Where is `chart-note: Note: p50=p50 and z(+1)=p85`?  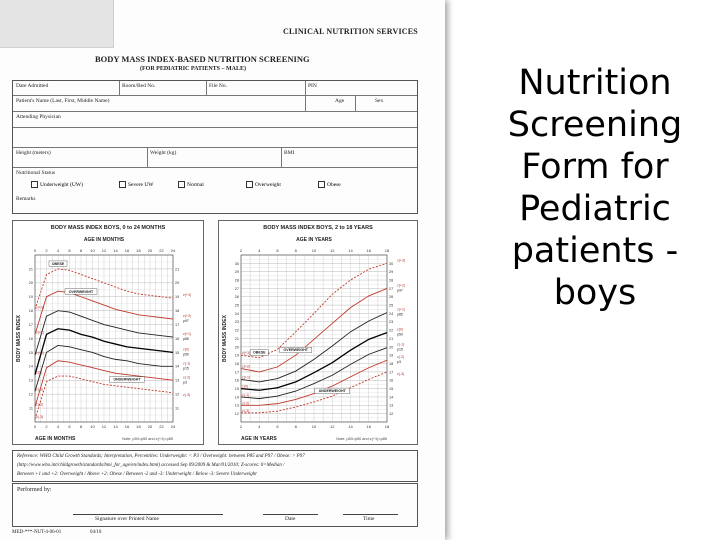 chart-note: Note: p50=p50 and z(+1)=p85 is located at coordinates (361, 439).